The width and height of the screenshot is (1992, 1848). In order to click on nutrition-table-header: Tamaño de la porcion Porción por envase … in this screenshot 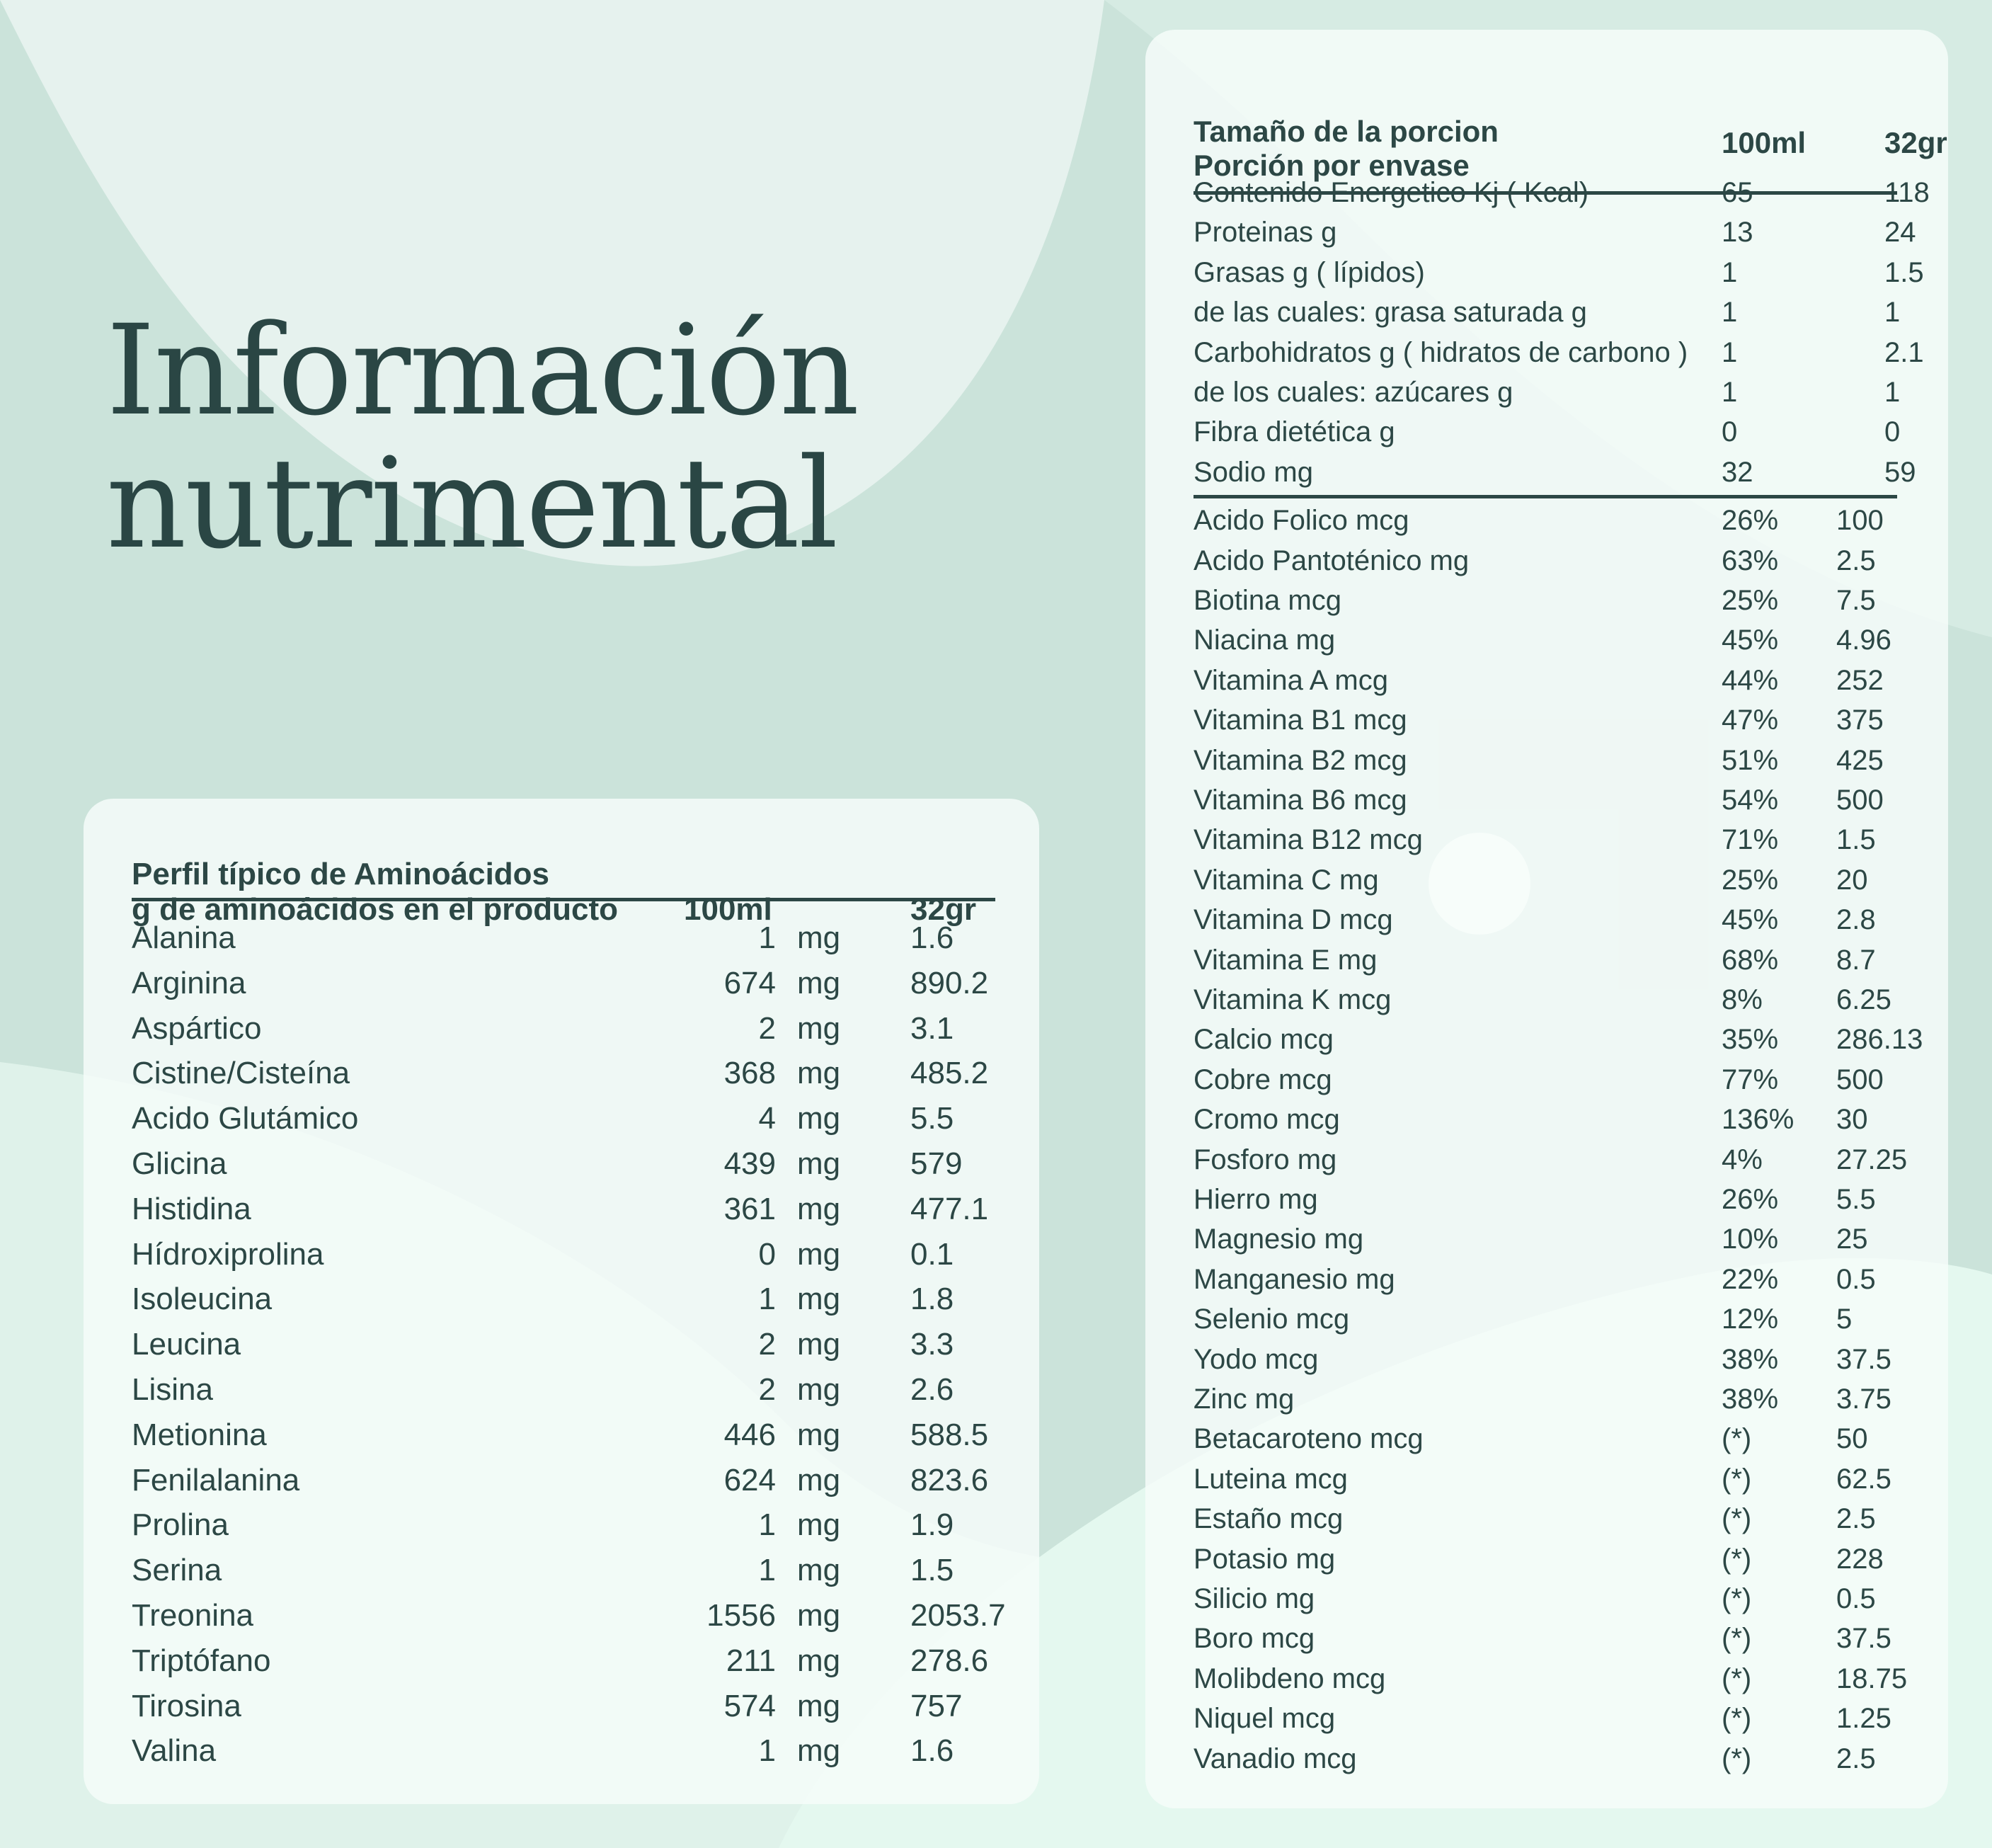, I will do `click(1570, 141)`.